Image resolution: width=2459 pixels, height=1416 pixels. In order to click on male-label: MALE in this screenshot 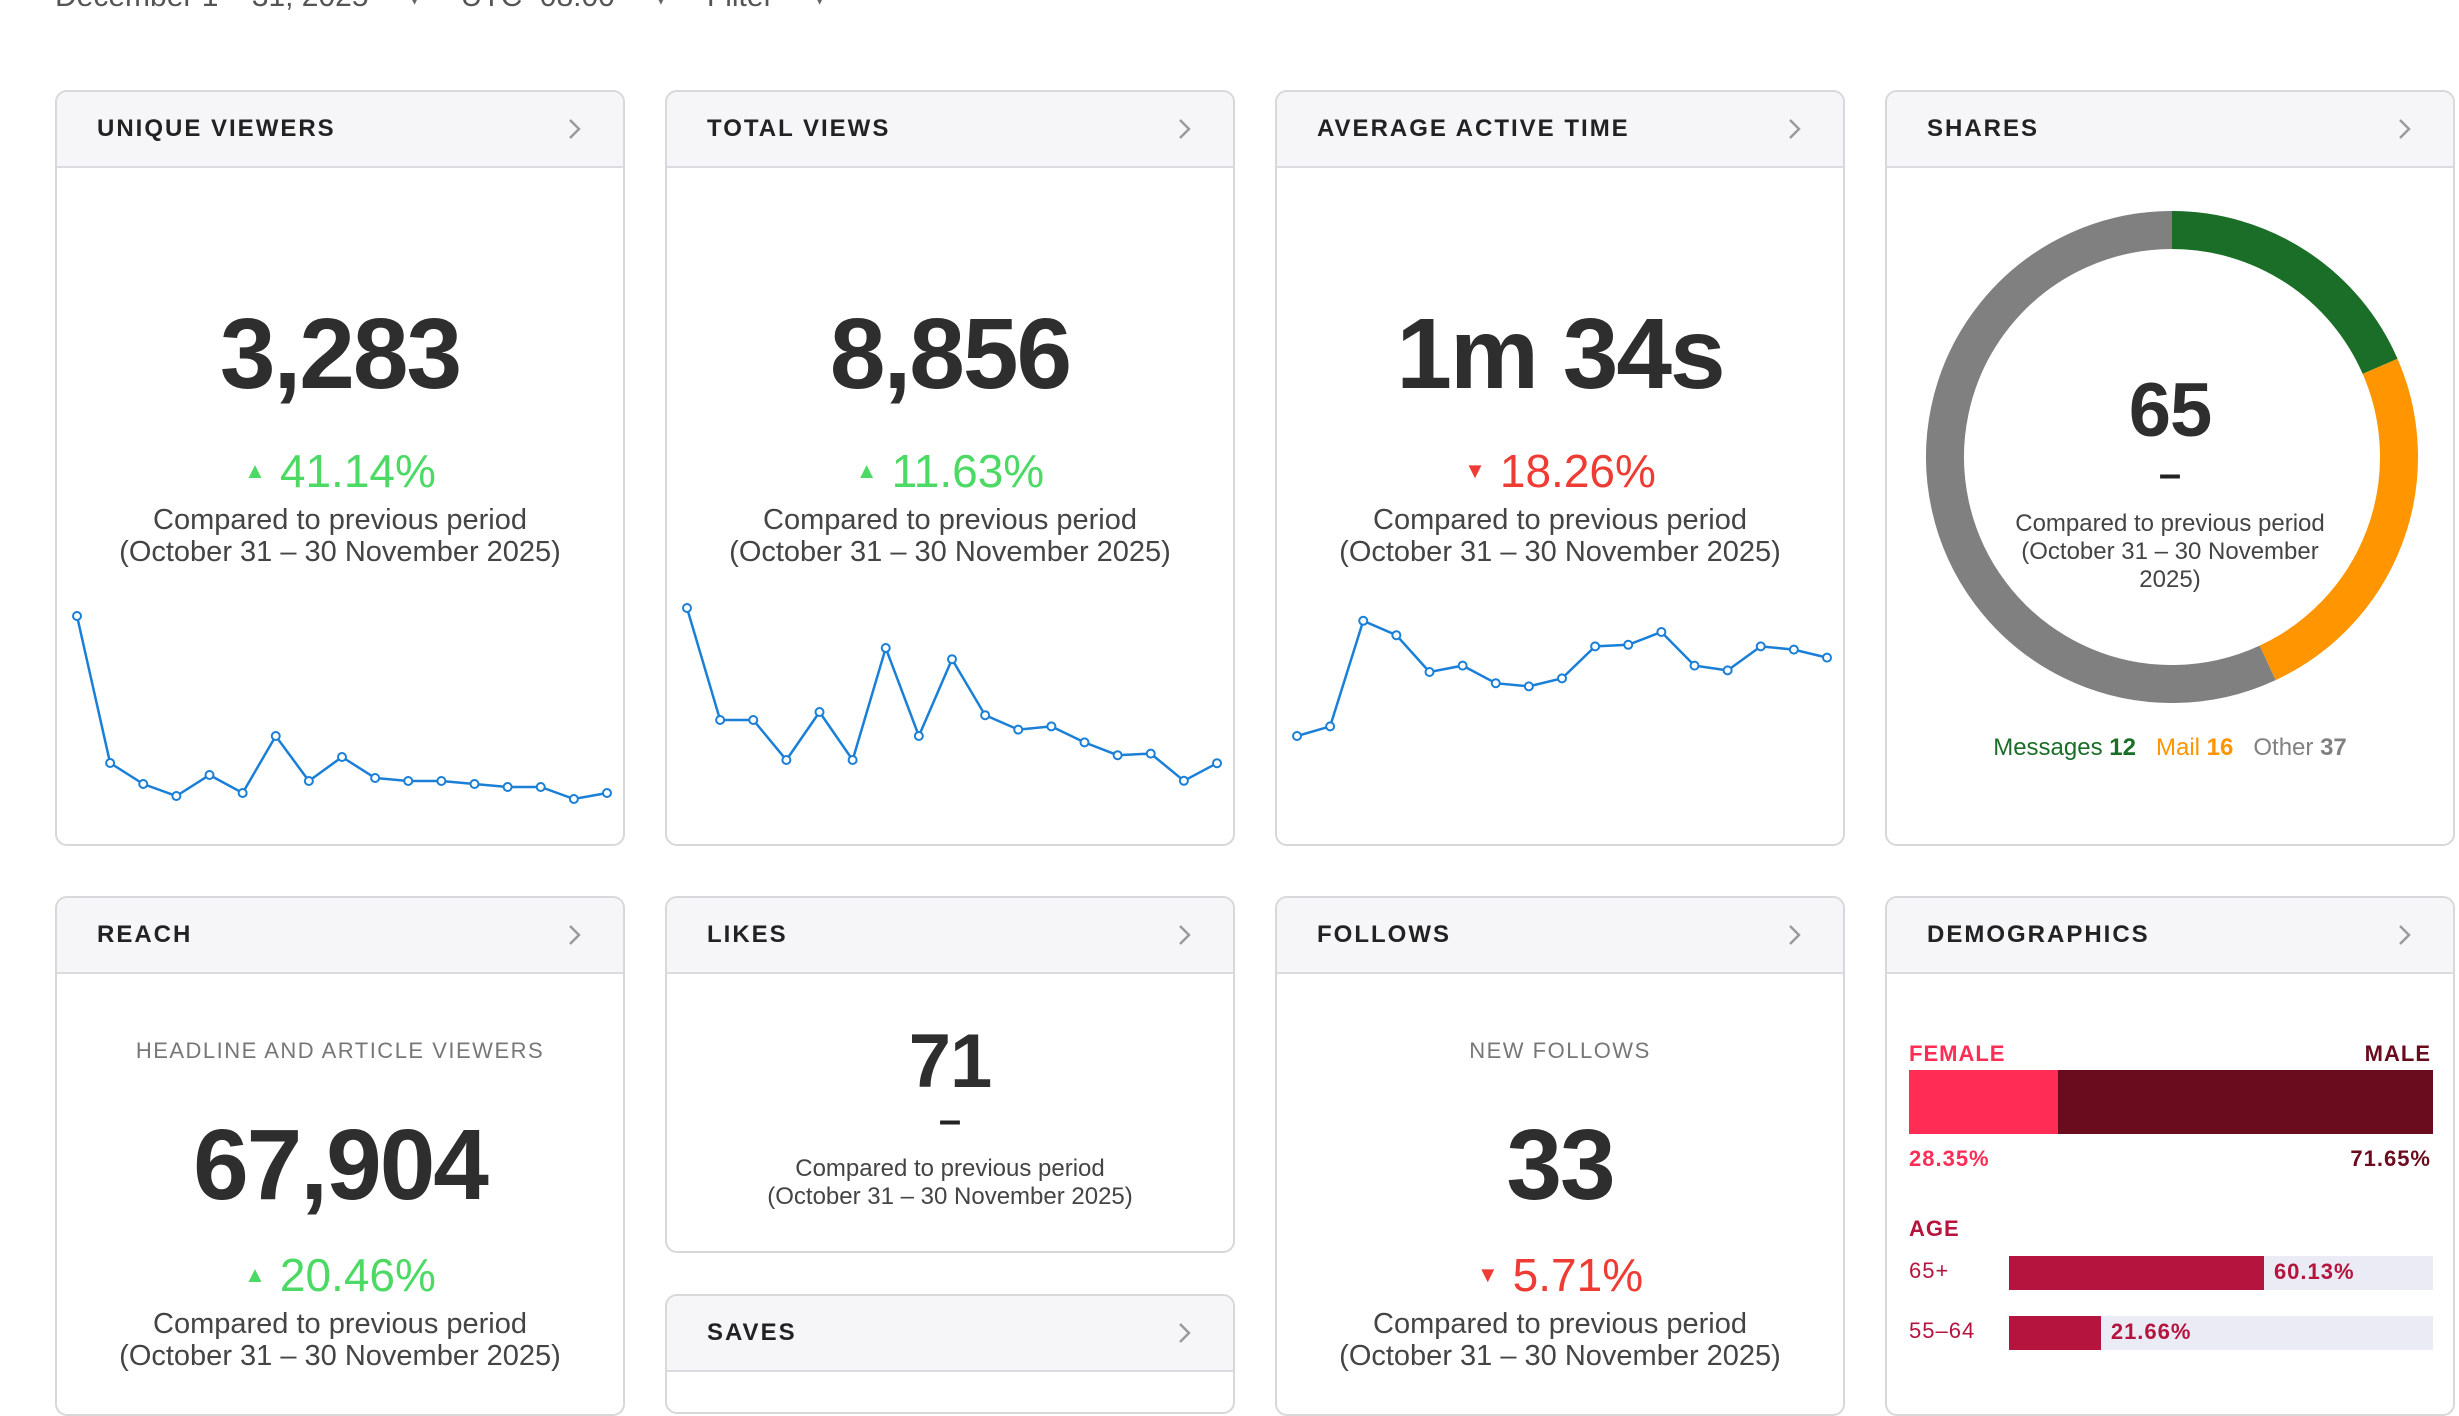, I will do `click(2397, 1053)`.